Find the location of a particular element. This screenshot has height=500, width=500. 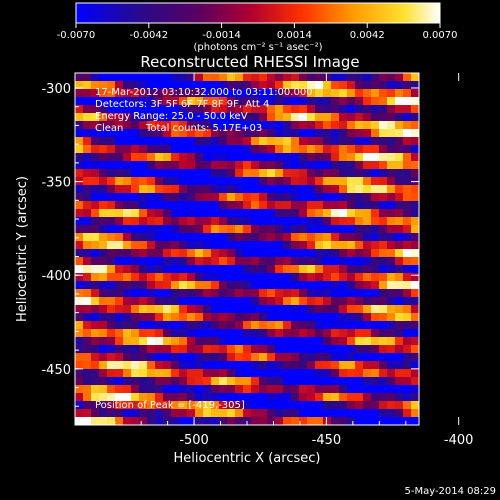

colorbar-tick-label: 0.0042 is located at coordinates (367, 35).